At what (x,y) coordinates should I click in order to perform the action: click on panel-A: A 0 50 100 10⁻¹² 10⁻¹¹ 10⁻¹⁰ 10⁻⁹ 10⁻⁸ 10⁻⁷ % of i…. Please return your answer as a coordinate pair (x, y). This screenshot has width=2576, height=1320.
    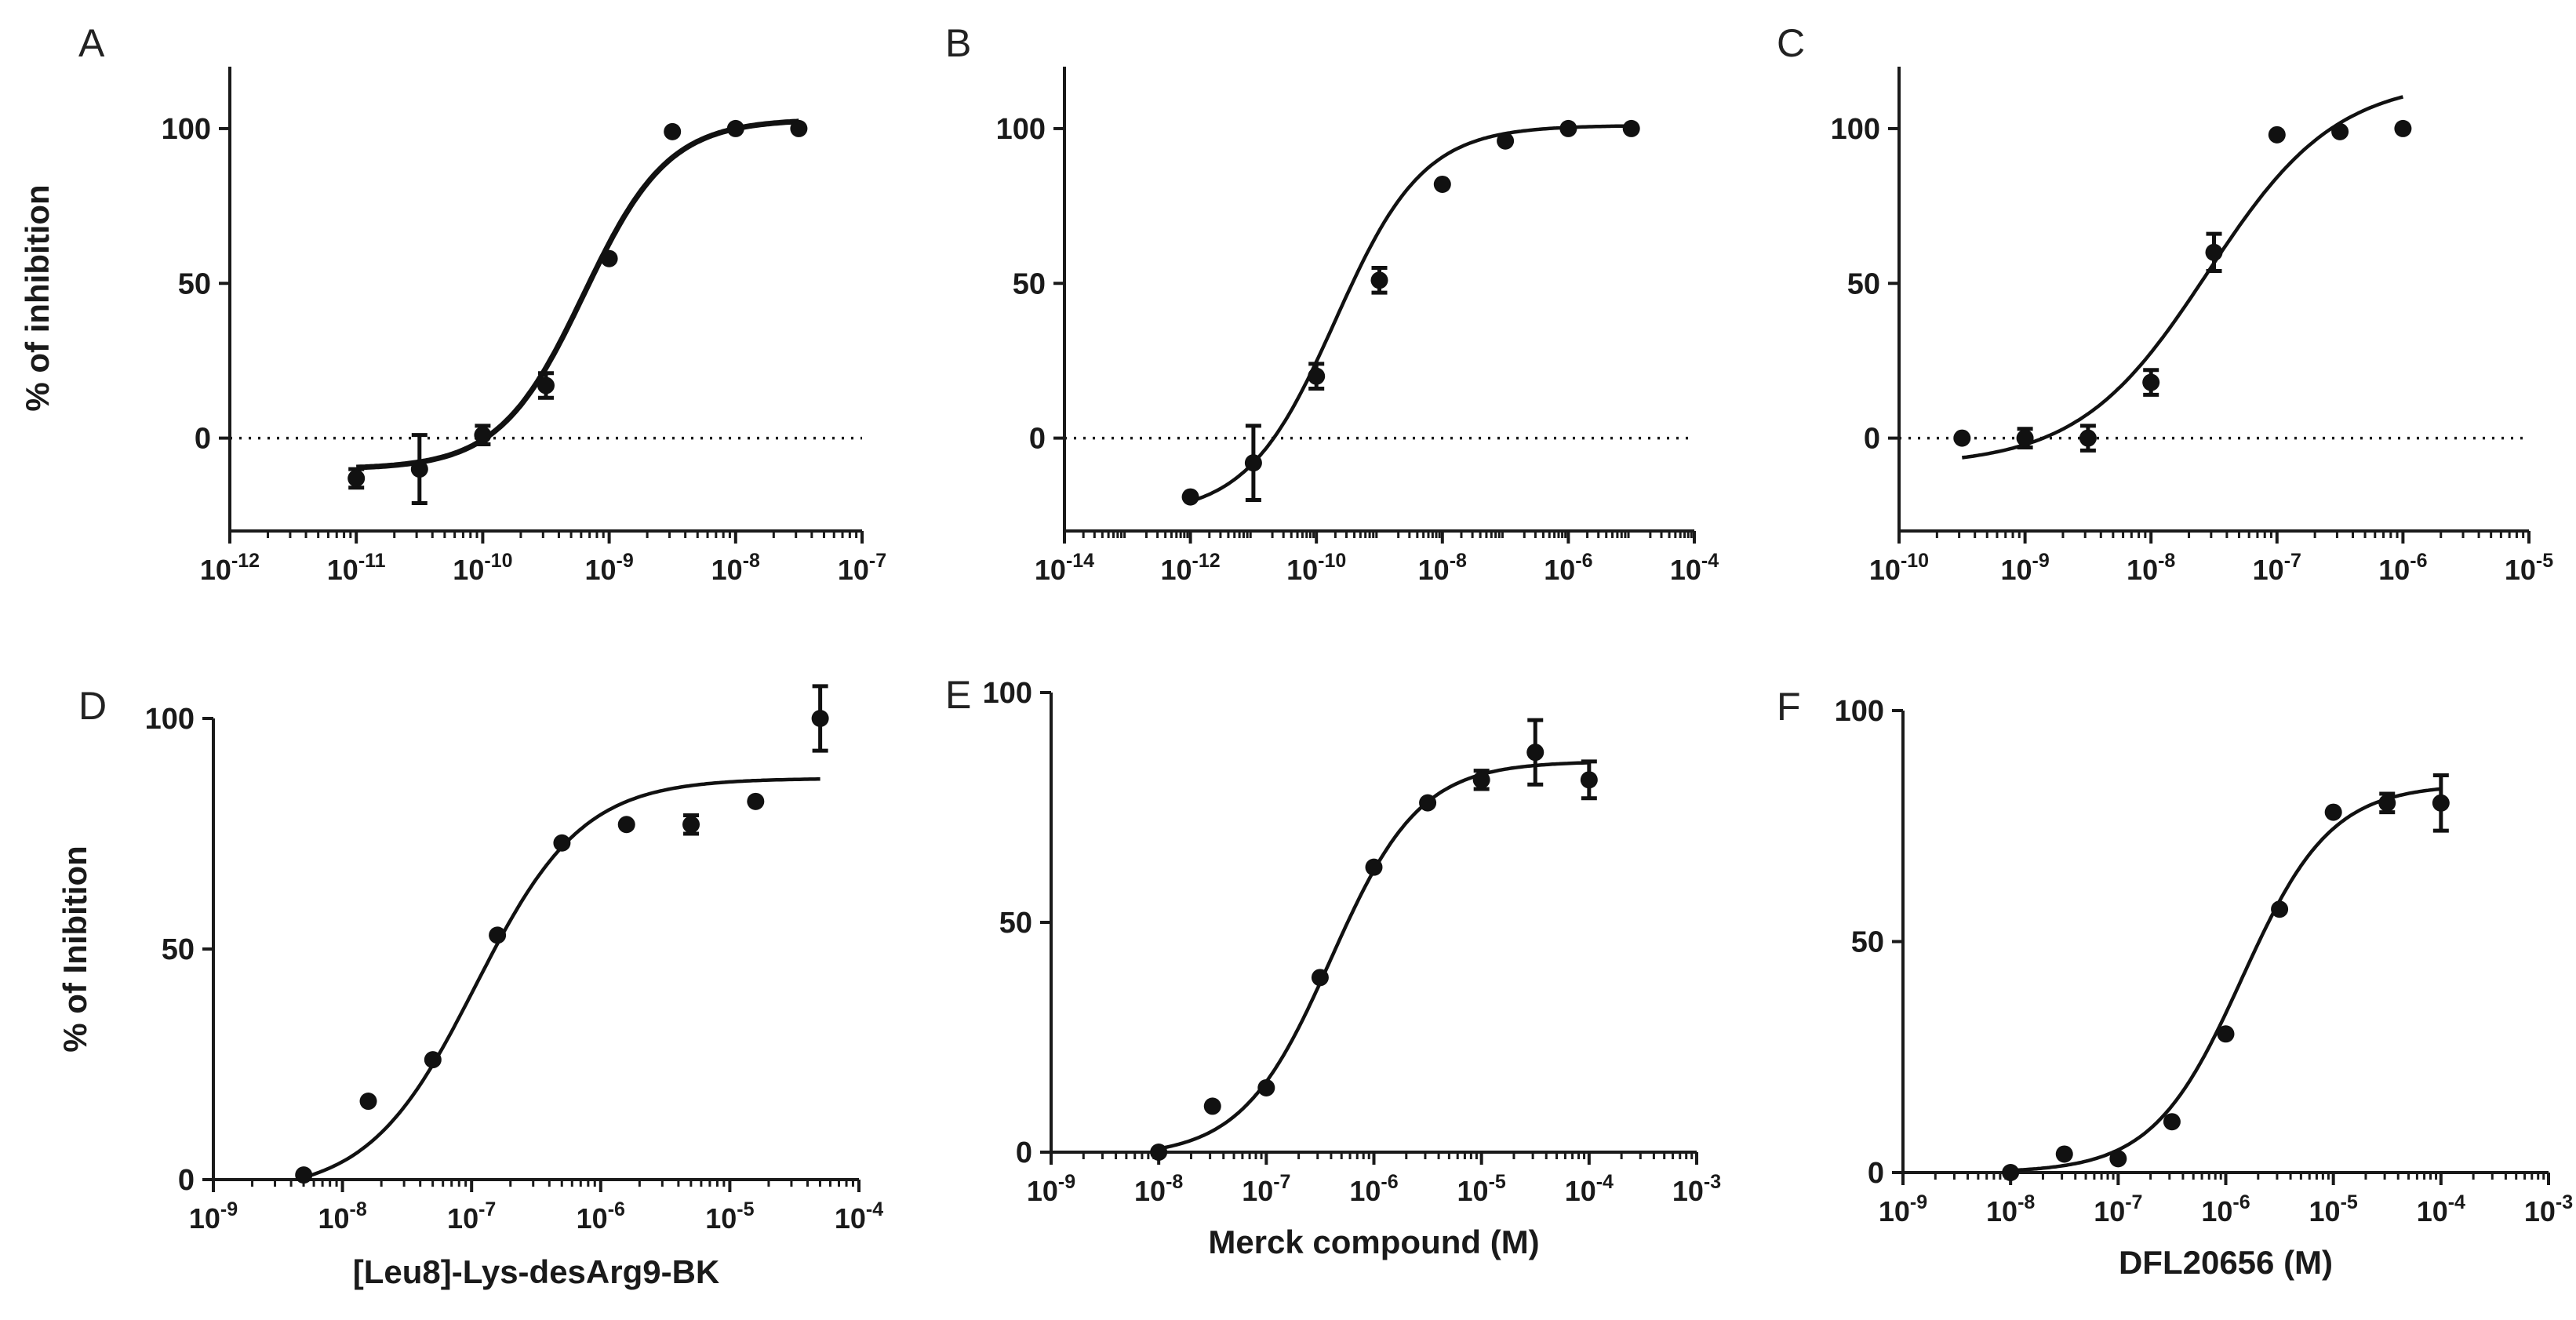
    Looking at the image, I should click on (452, 303).